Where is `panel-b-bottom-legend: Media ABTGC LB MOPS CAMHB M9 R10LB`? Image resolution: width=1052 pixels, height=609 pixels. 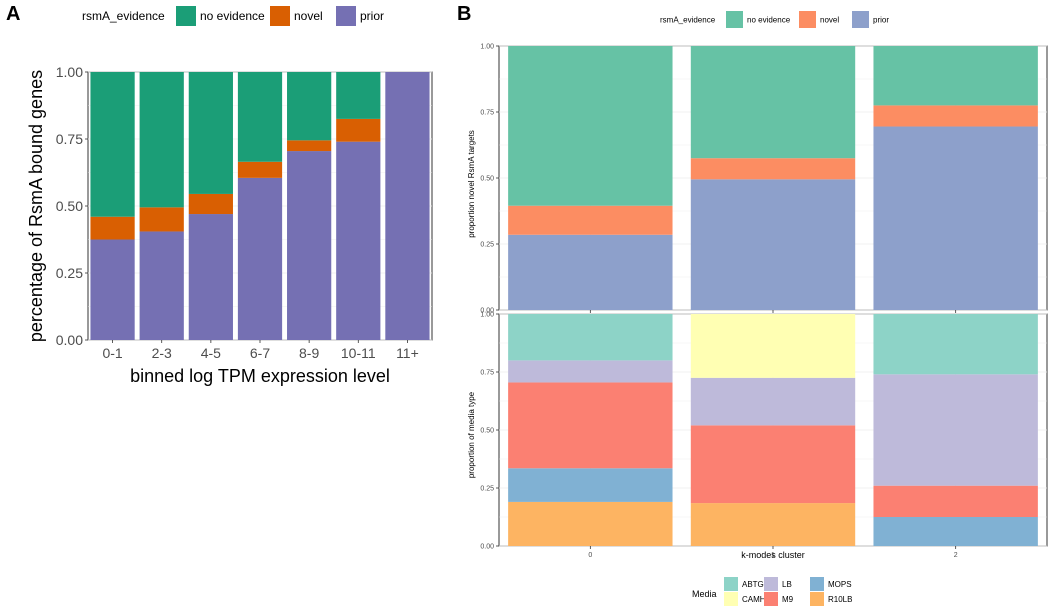
panel-b-bottom-legend: Media ABTGC LB MOPS CAMHB M9 R10LB is located at coordinates (772, 591).